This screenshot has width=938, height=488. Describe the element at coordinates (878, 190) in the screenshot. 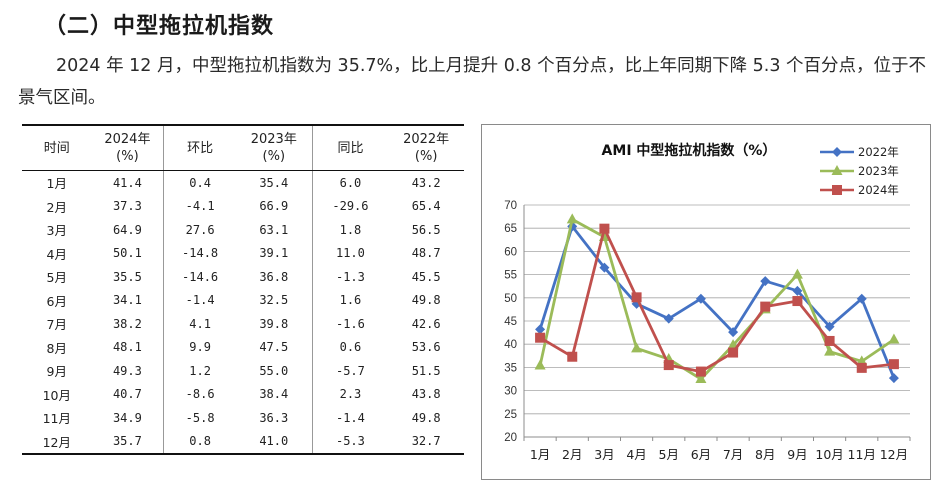

I see `legend-label: 2024年` at that location.